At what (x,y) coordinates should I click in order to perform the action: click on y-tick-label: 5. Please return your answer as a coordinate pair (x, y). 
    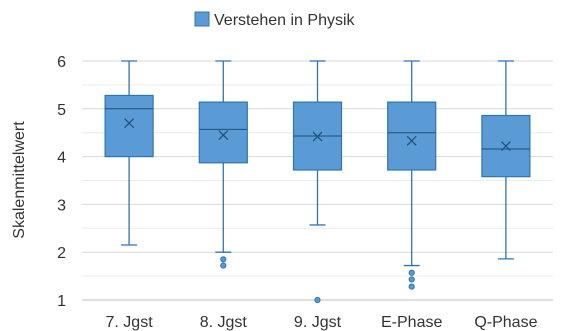
    Looking at the image, I should click on (61, 110).